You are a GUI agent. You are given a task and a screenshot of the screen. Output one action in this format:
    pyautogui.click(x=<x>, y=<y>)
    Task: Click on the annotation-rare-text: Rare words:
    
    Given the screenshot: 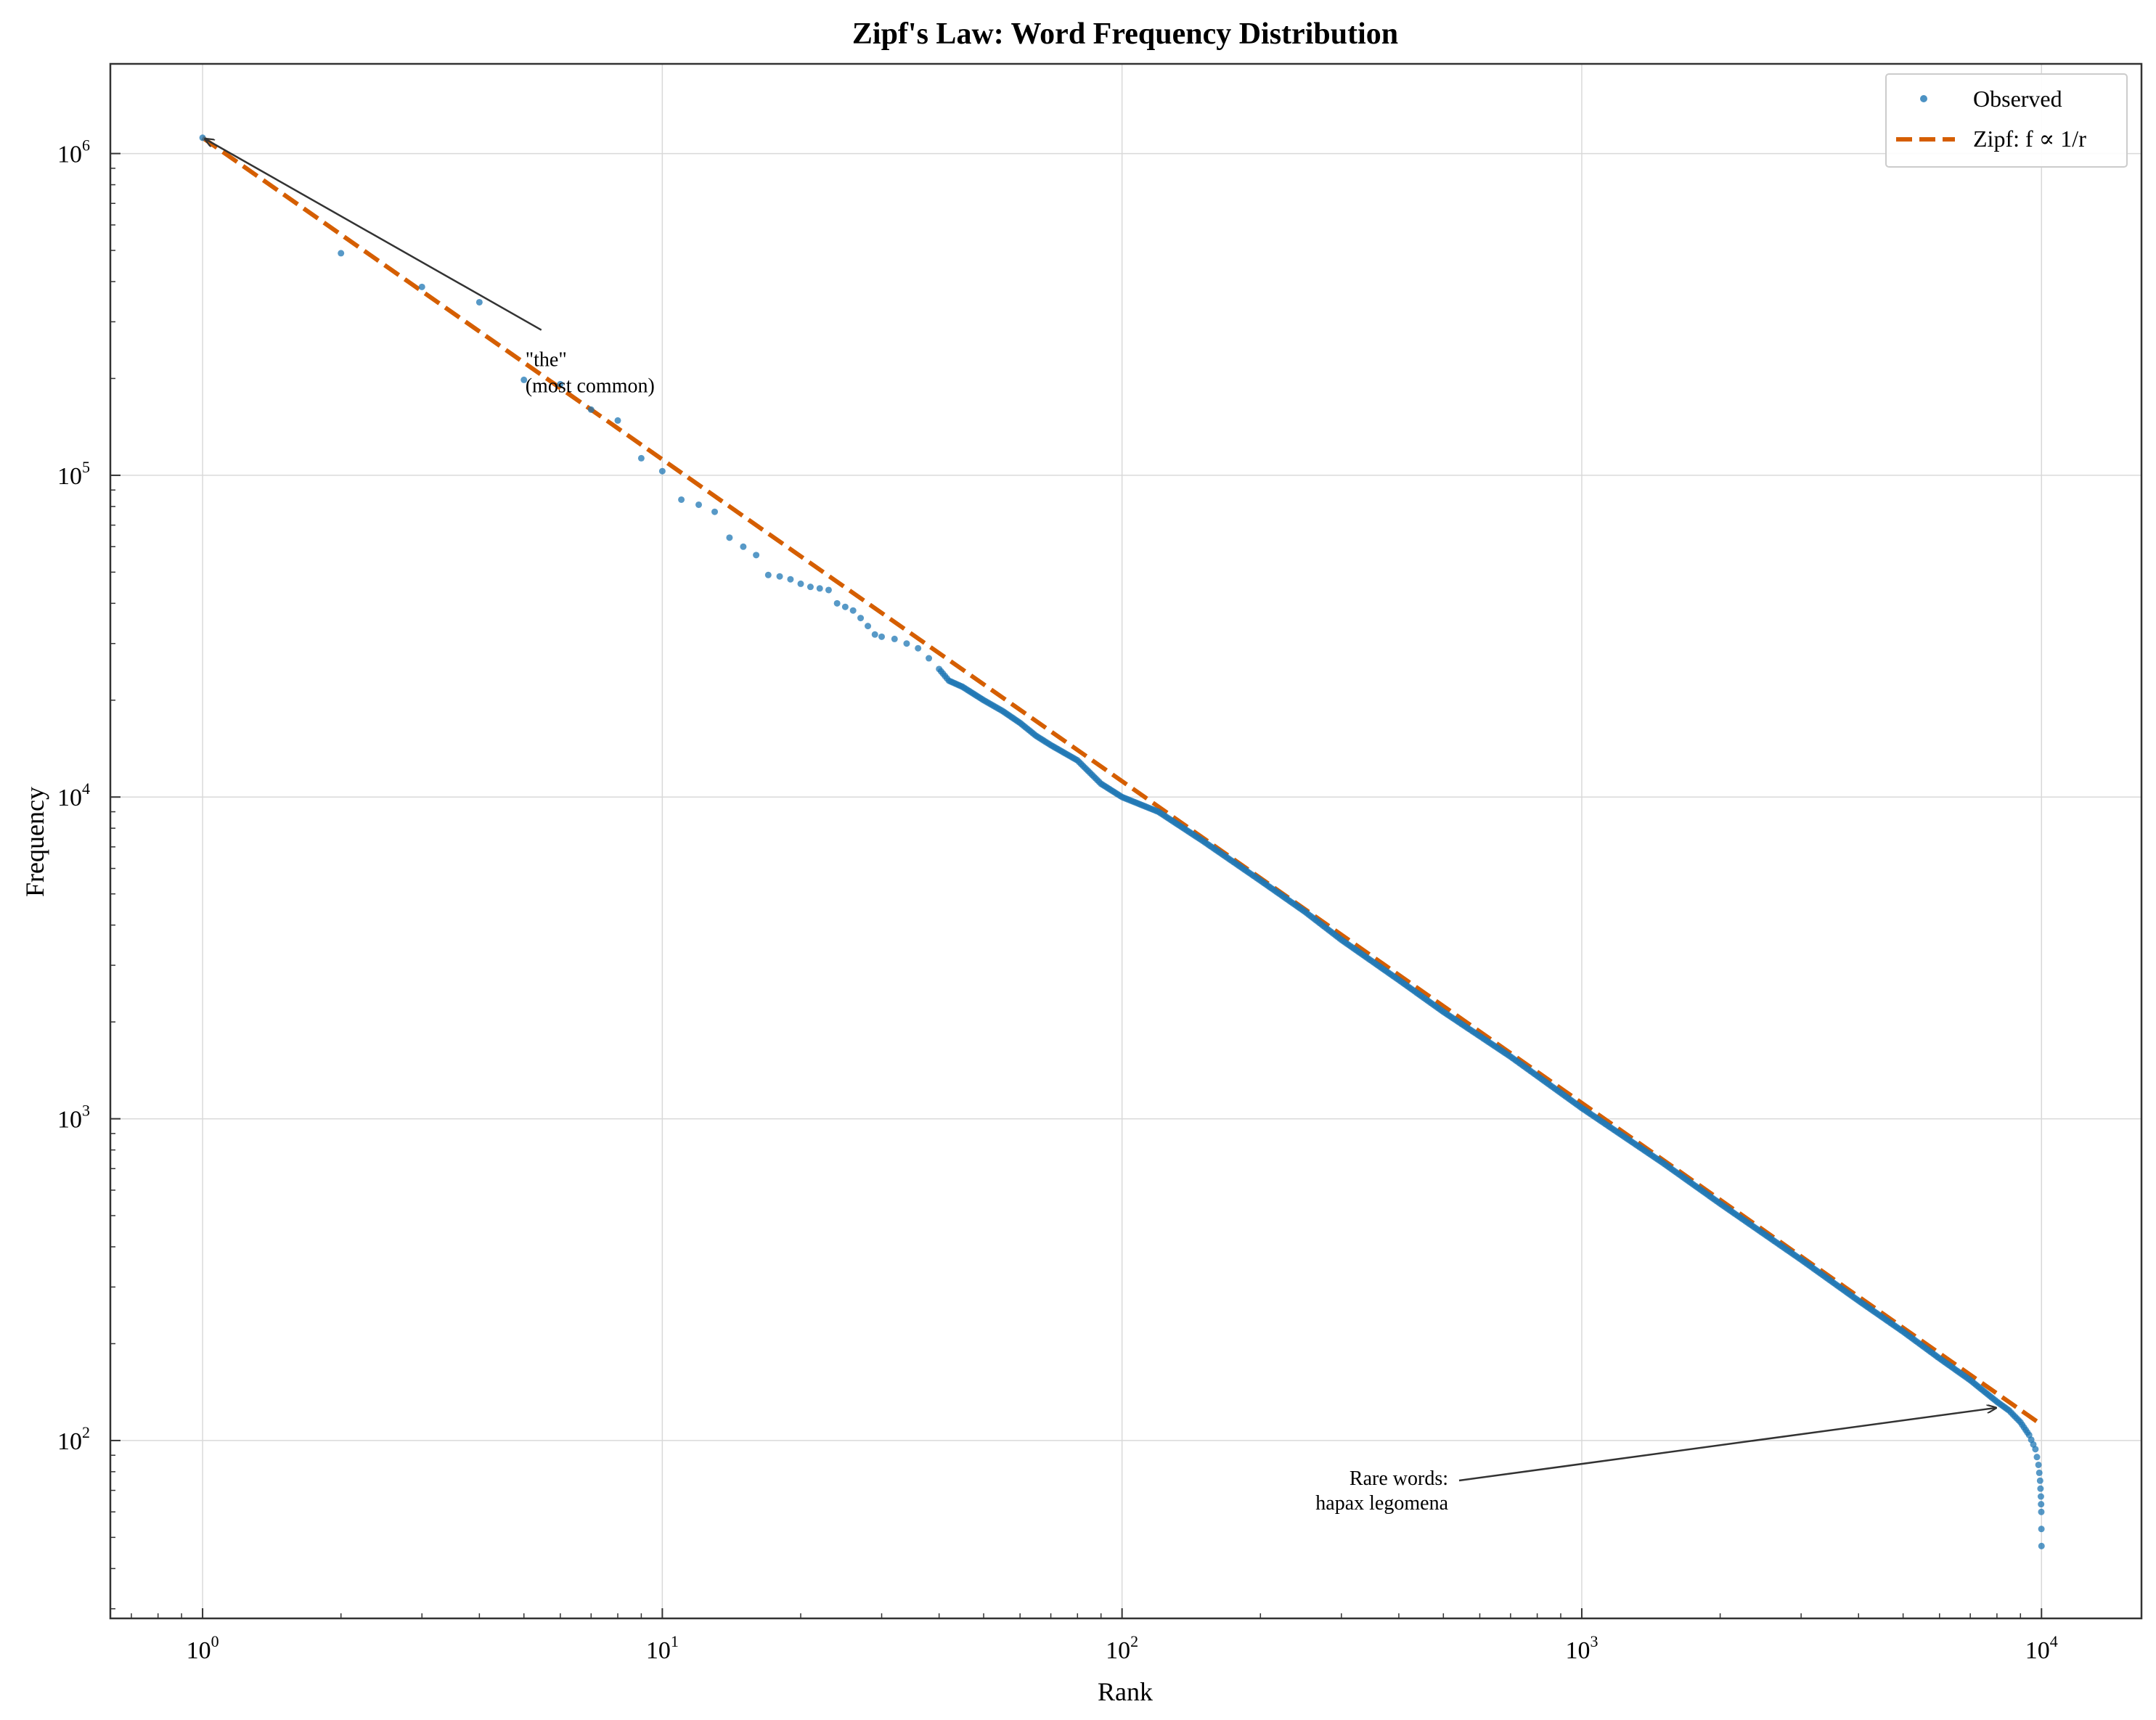 What is the action you would take?
    pyautogui.click(x=1399, y=1478)
    